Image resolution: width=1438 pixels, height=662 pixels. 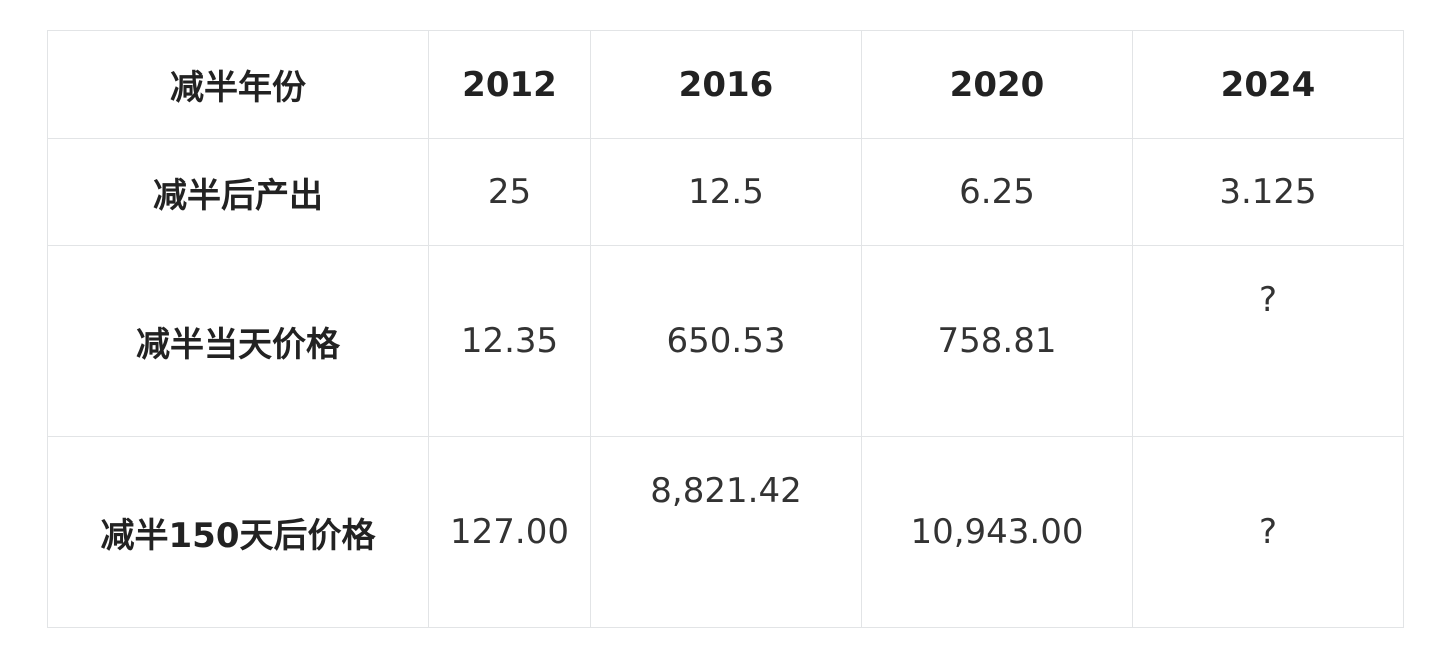 I want to click on table-cell: 758.81, so click(x=997, y=341).